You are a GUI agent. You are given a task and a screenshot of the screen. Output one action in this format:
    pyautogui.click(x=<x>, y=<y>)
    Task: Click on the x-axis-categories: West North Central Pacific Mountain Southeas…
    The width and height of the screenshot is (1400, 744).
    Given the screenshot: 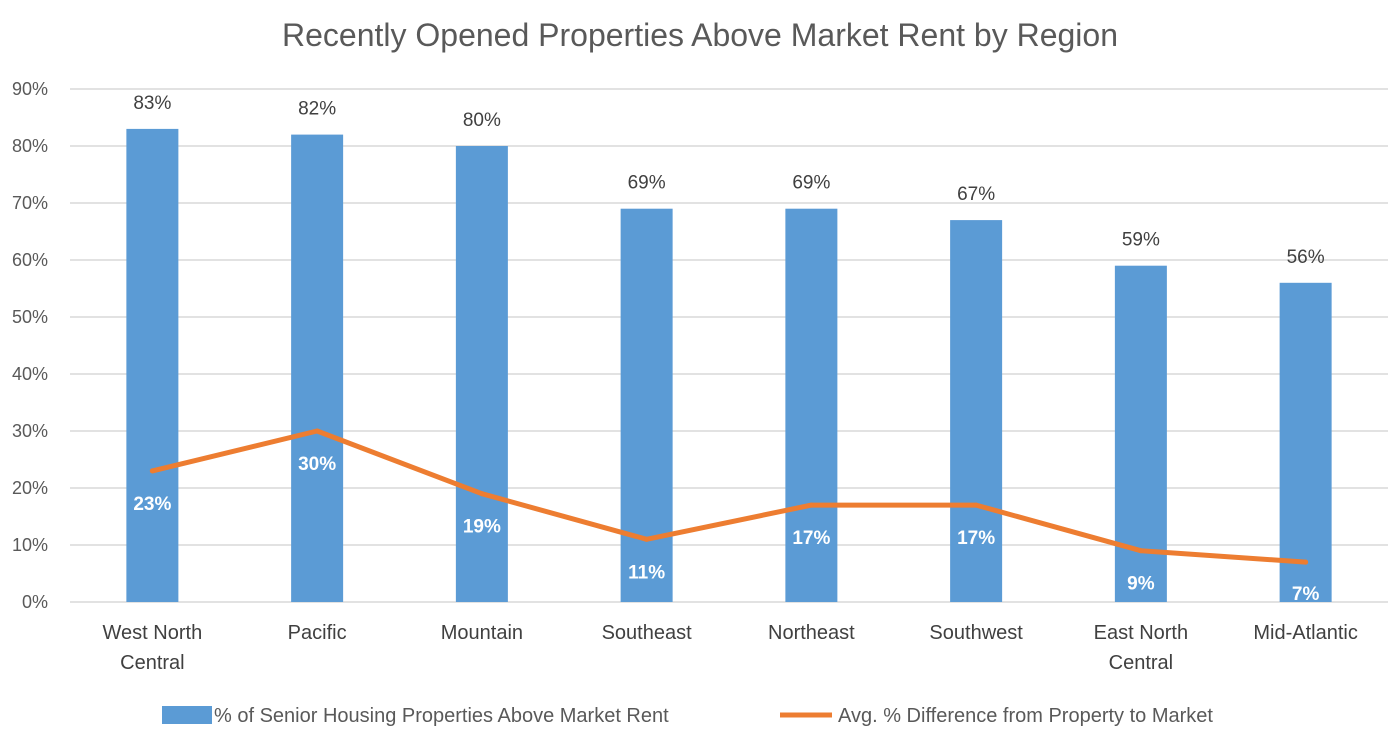 What is the action you would take?
    pyautogui.click(x=730, y=648)
    